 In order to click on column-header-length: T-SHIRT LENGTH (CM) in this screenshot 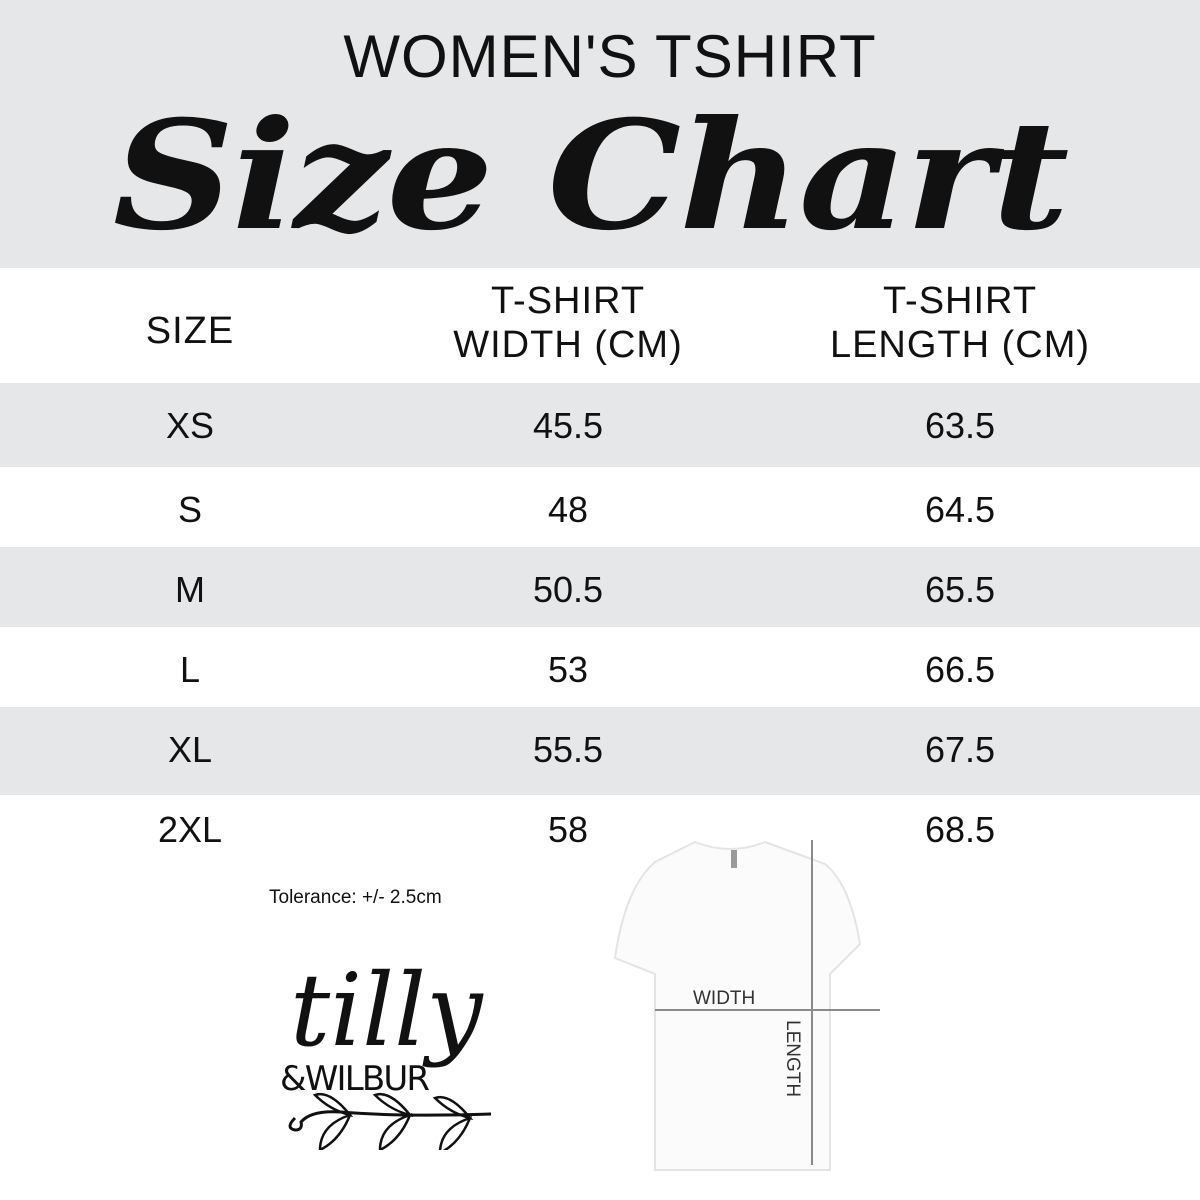, I will do `click(960, 323)`.